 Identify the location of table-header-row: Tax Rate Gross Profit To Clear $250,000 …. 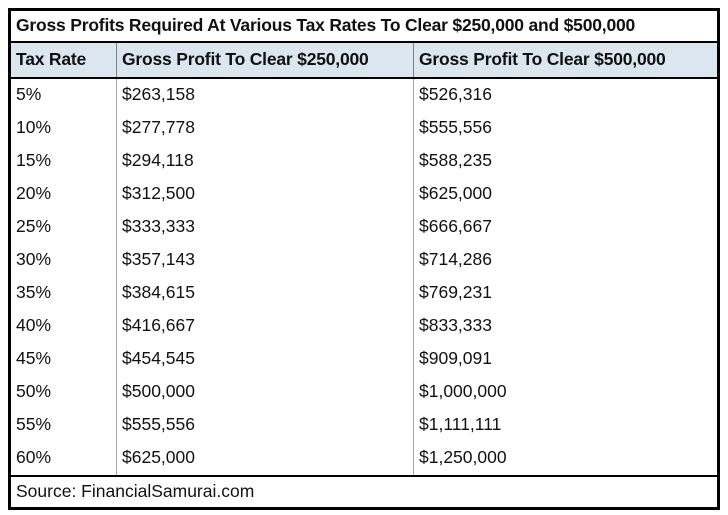
(364, 60).